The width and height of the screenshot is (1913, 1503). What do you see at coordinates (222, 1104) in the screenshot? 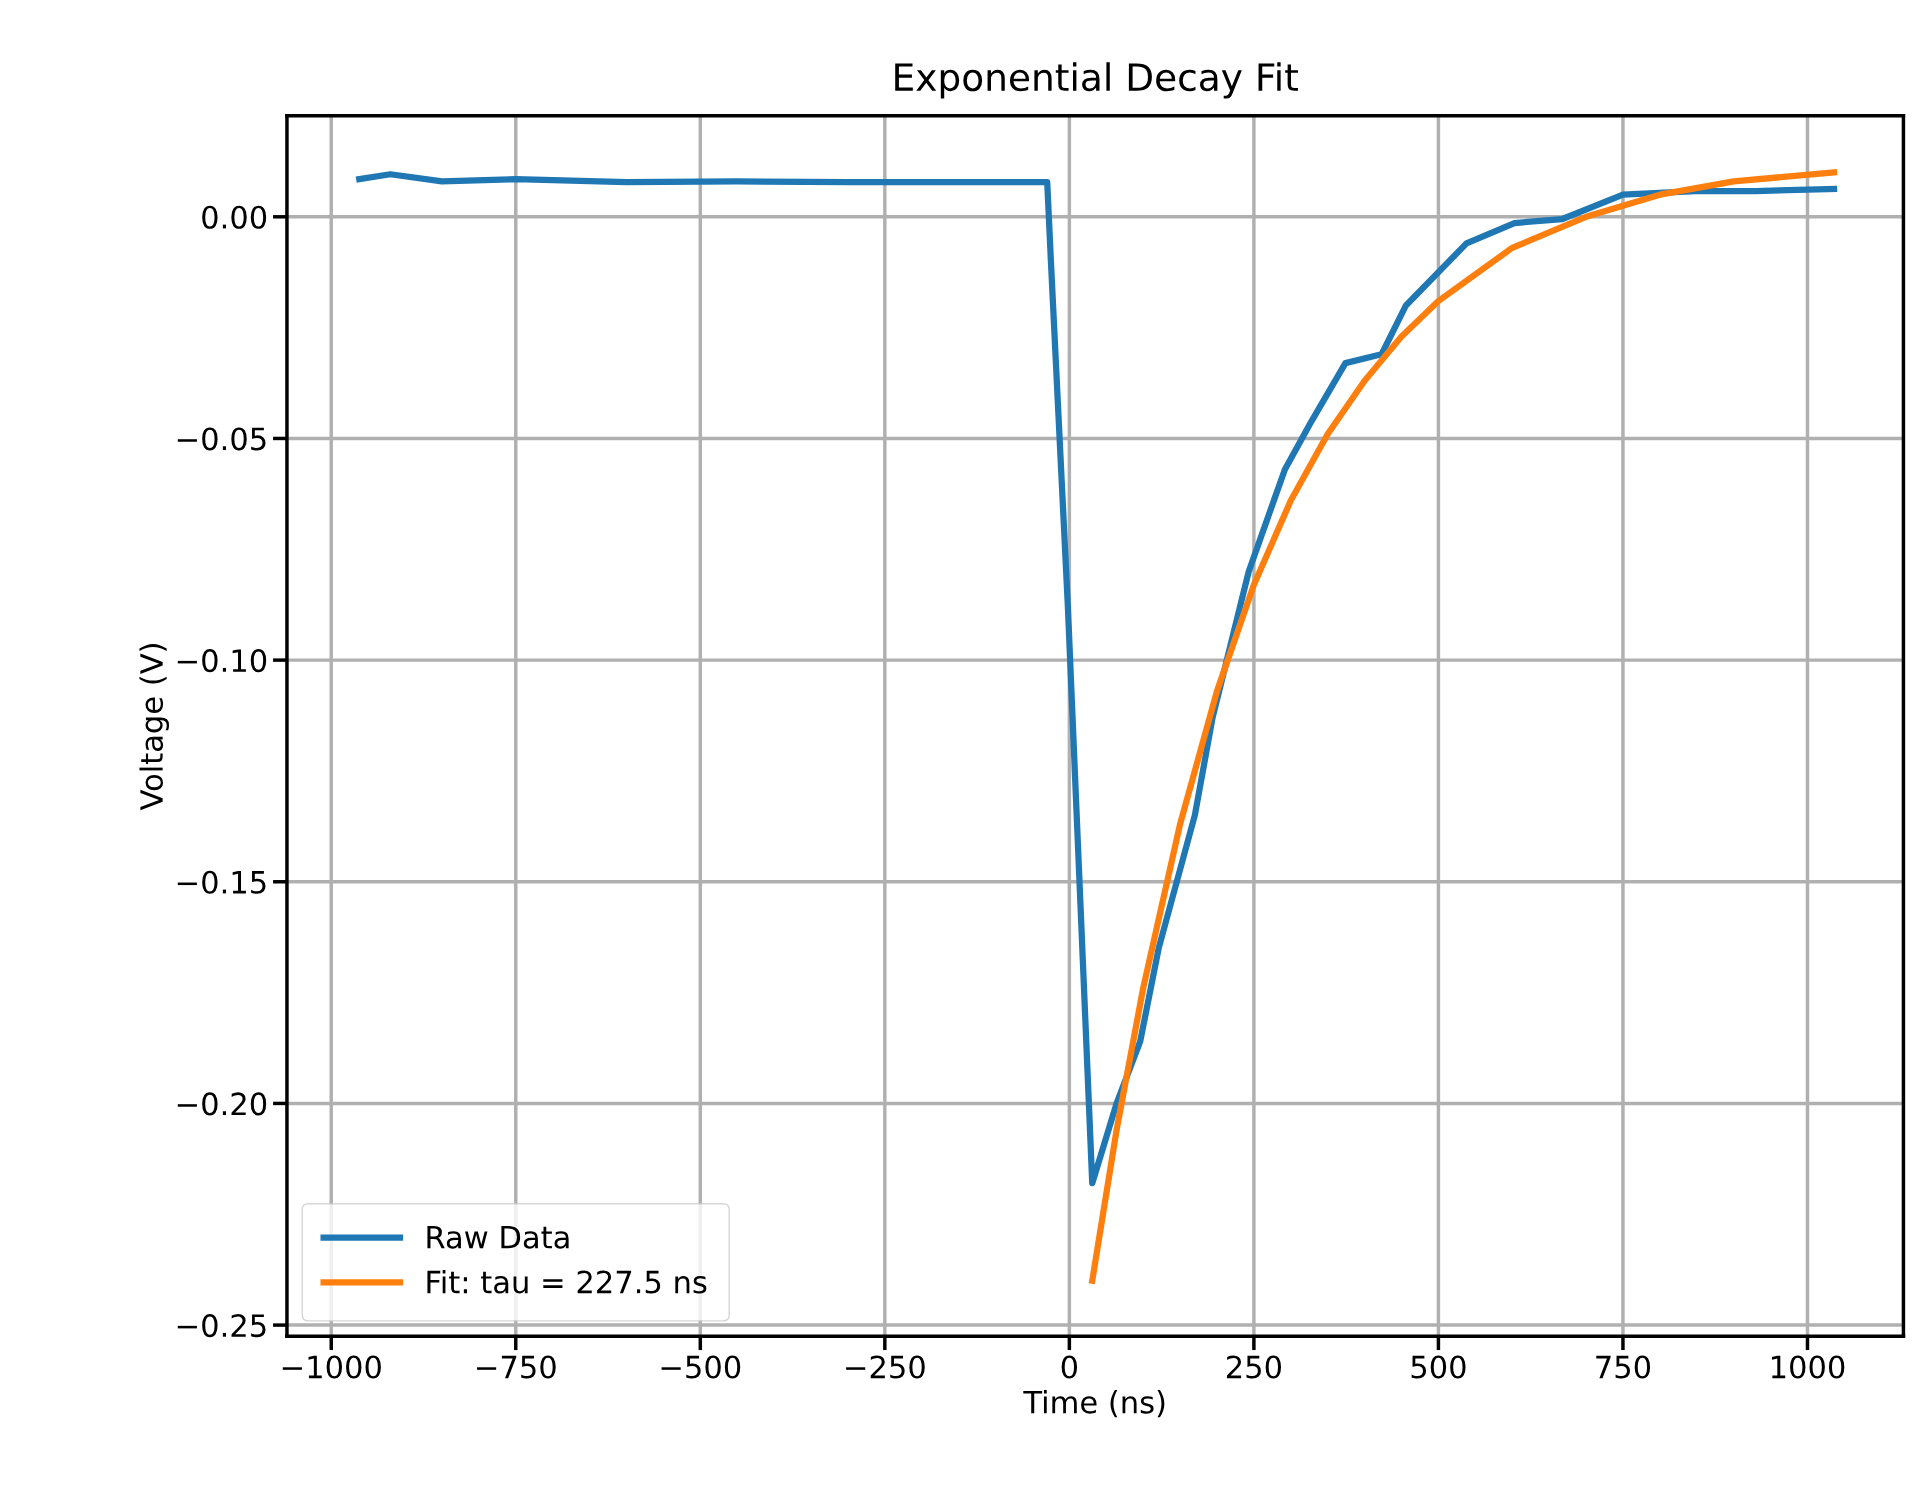
I see `y-tick-label: −0.20` at bounding box center [222, 1104].